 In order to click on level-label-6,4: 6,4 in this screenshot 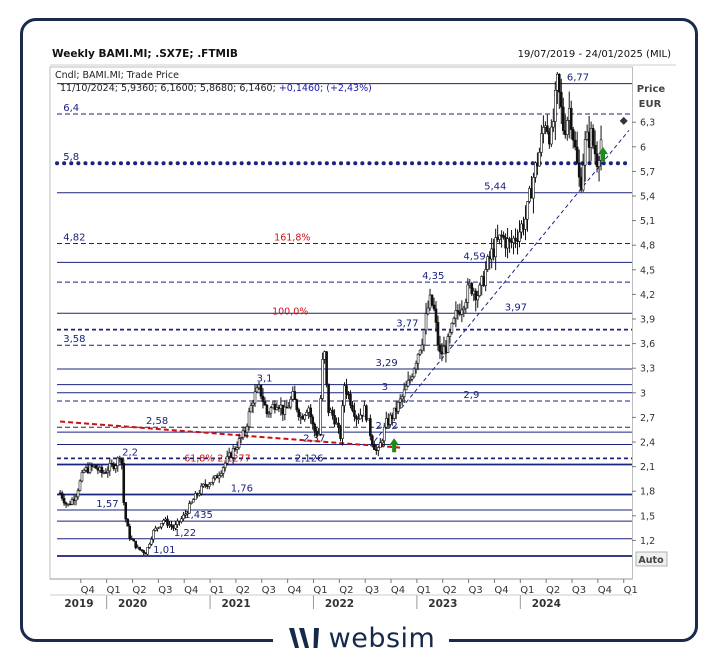, I will do `click(71, 108)`.